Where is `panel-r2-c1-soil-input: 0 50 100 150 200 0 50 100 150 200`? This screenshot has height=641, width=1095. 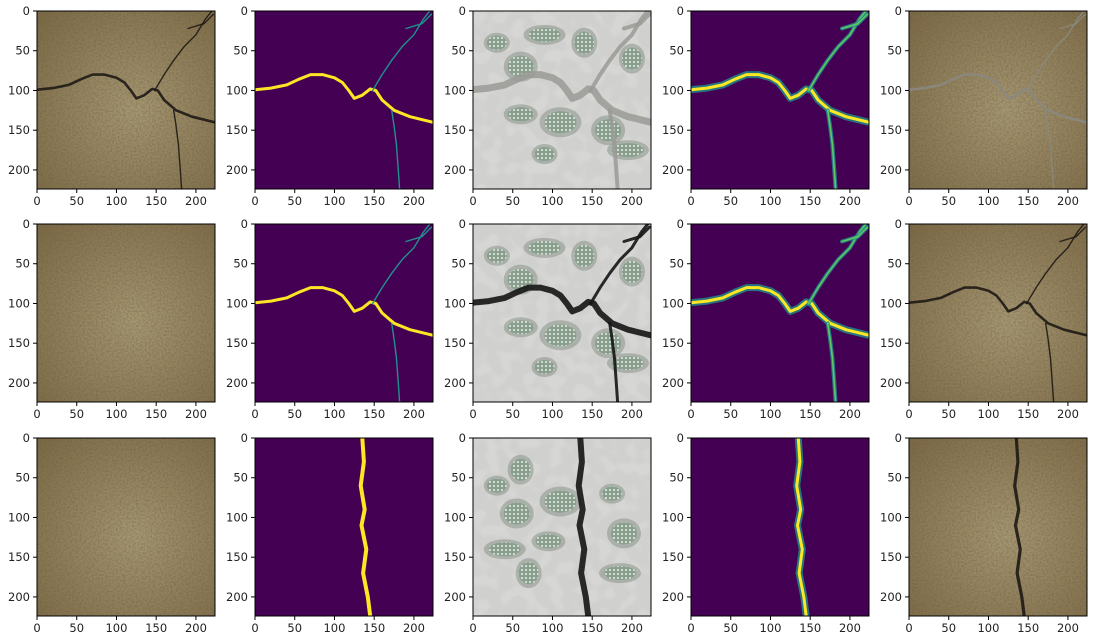 panel-r2-c1-soil-input: 0 50 100 150 200 0 50 100 150 200 is located at coordinates (112, 319).